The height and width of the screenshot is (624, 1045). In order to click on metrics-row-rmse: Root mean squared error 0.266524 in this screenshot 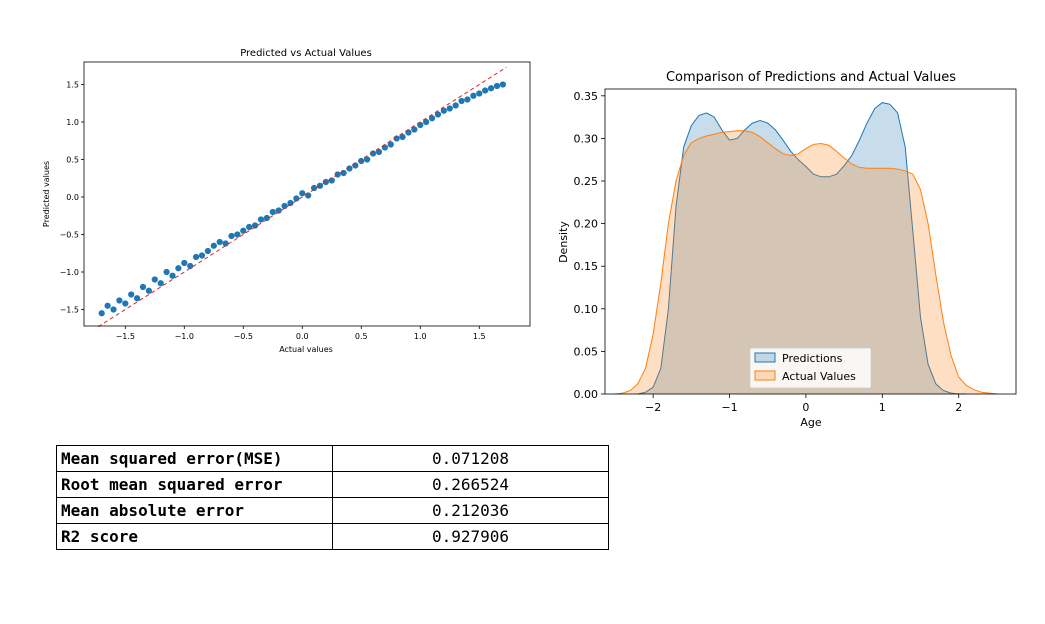, I will do `click(332, 484)`.